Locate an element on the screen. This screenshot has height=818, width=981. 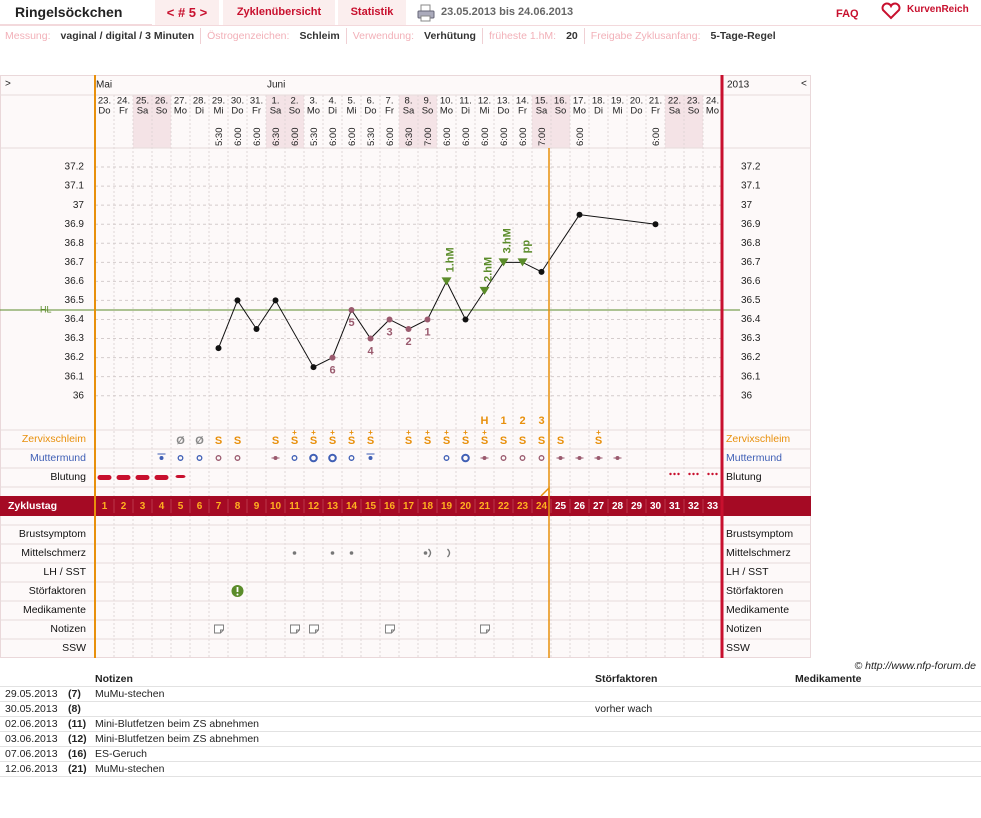
day-date: 2. is located at coordinates (295, 101).